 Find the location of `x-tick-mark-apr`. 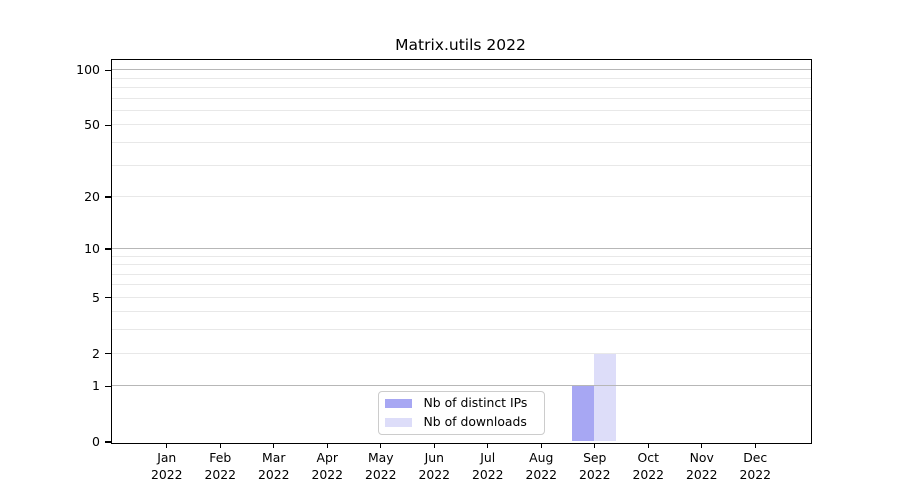

x-tick-mark-apr is located at coordinates (327, 445).